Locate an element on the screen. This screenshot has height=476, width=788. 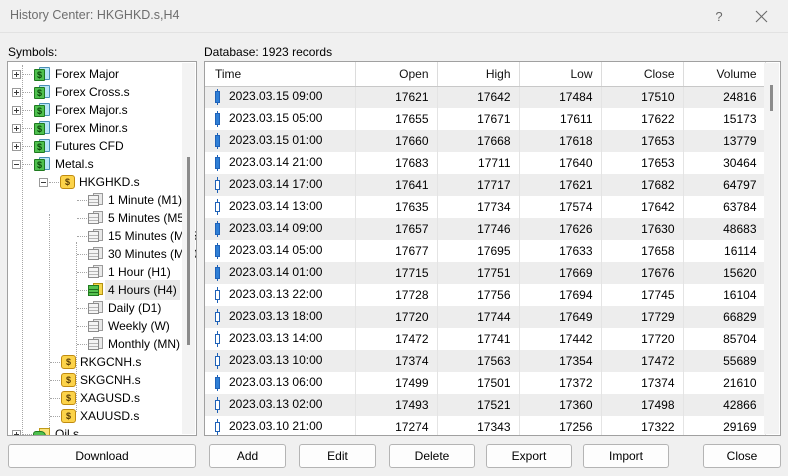
tree-item: Metal.s is located at coordinates (102, 164).